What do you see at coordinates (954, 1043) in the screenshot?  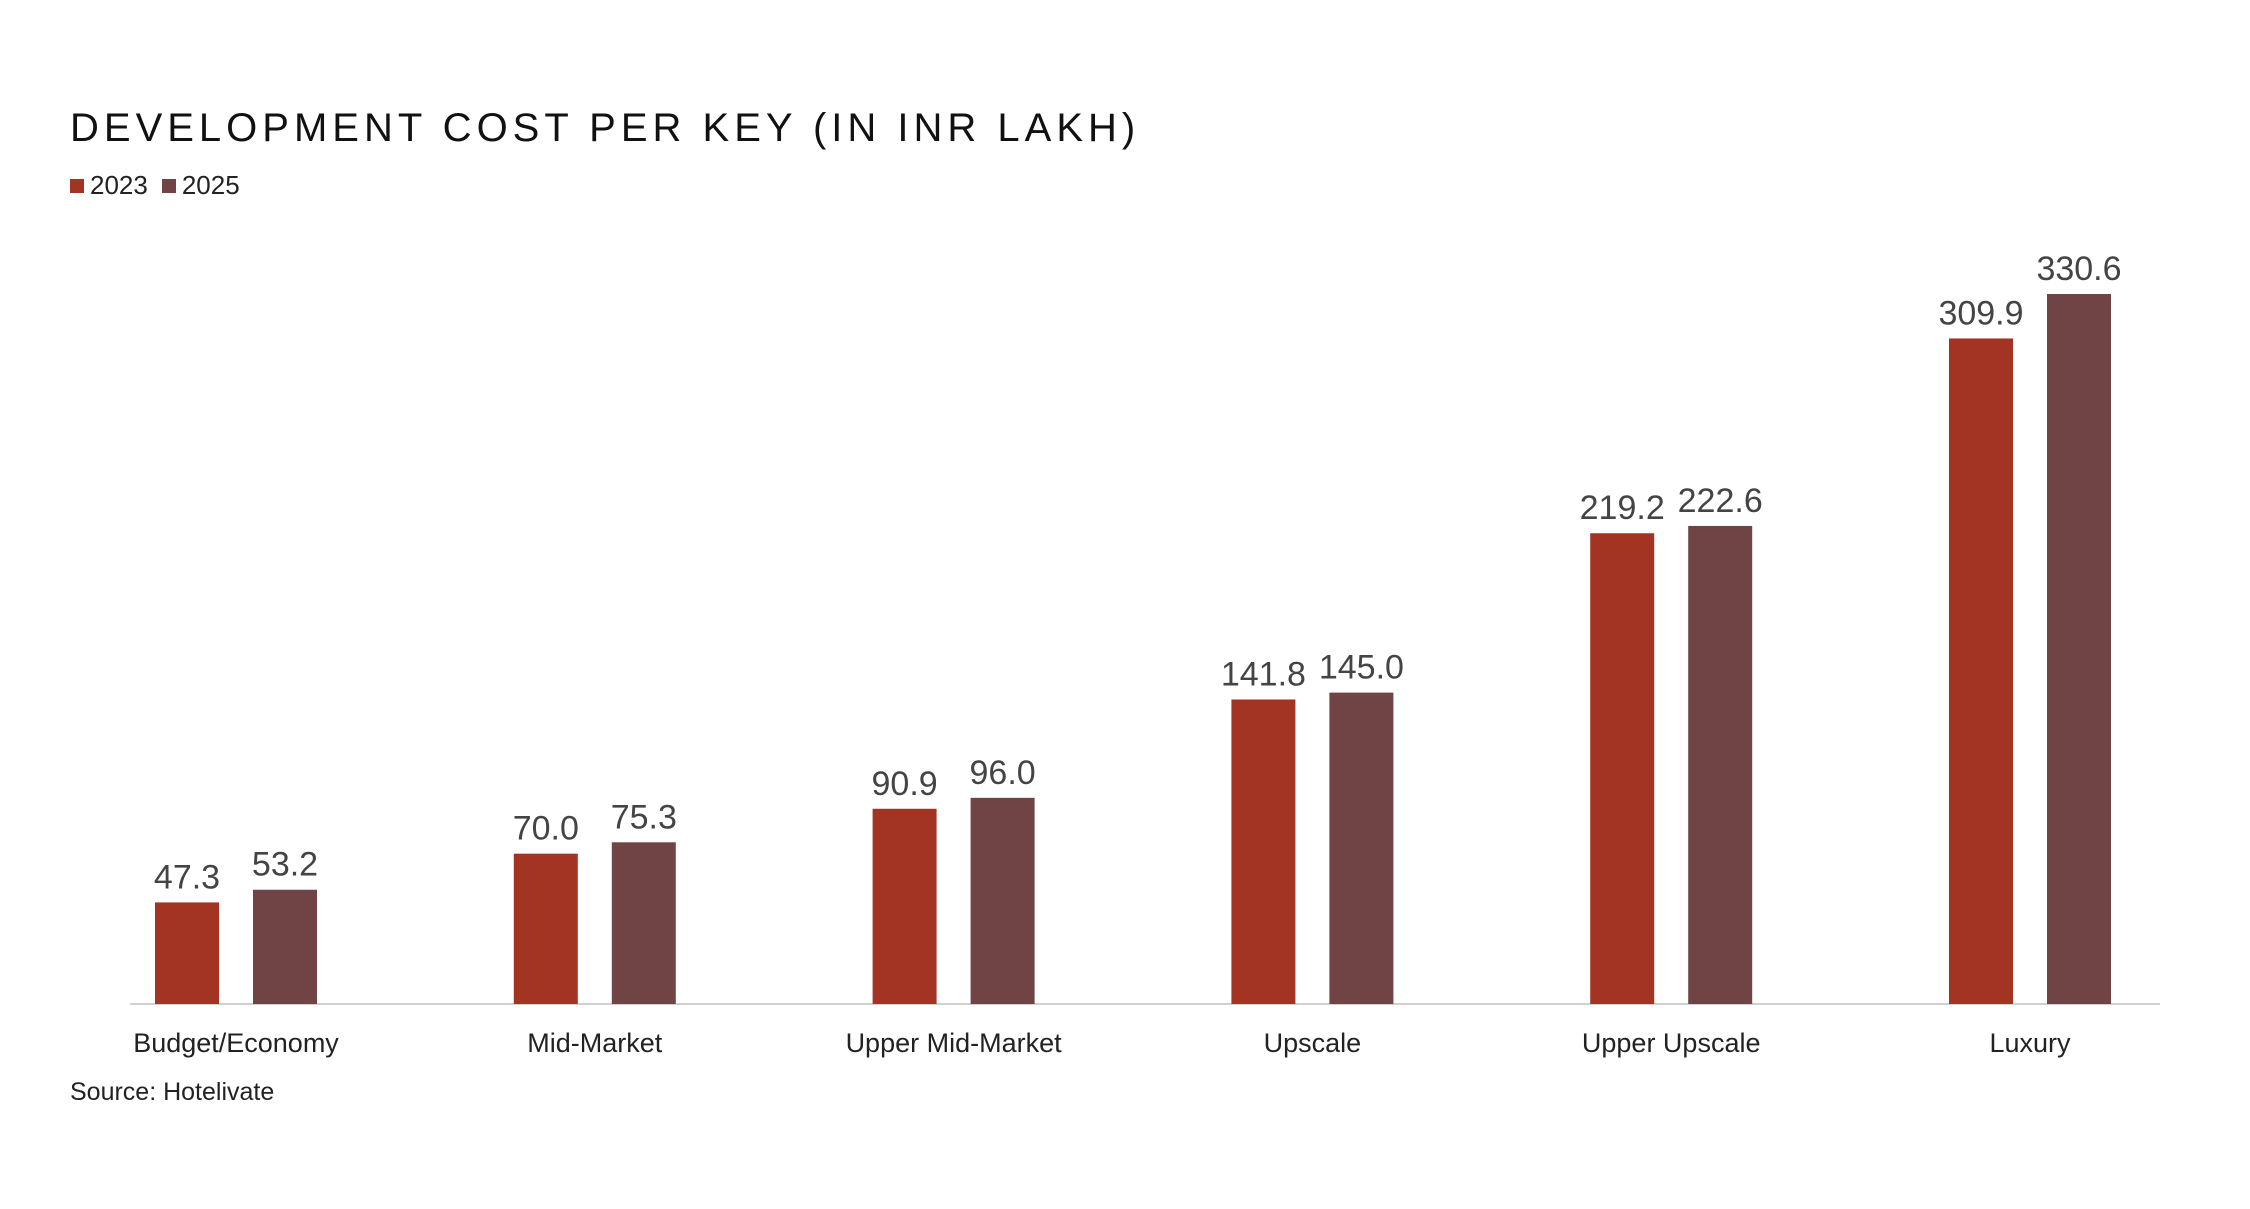 I see `x-tick-label-2: Upper Mid-Market` at bounding box center [954, 1043].